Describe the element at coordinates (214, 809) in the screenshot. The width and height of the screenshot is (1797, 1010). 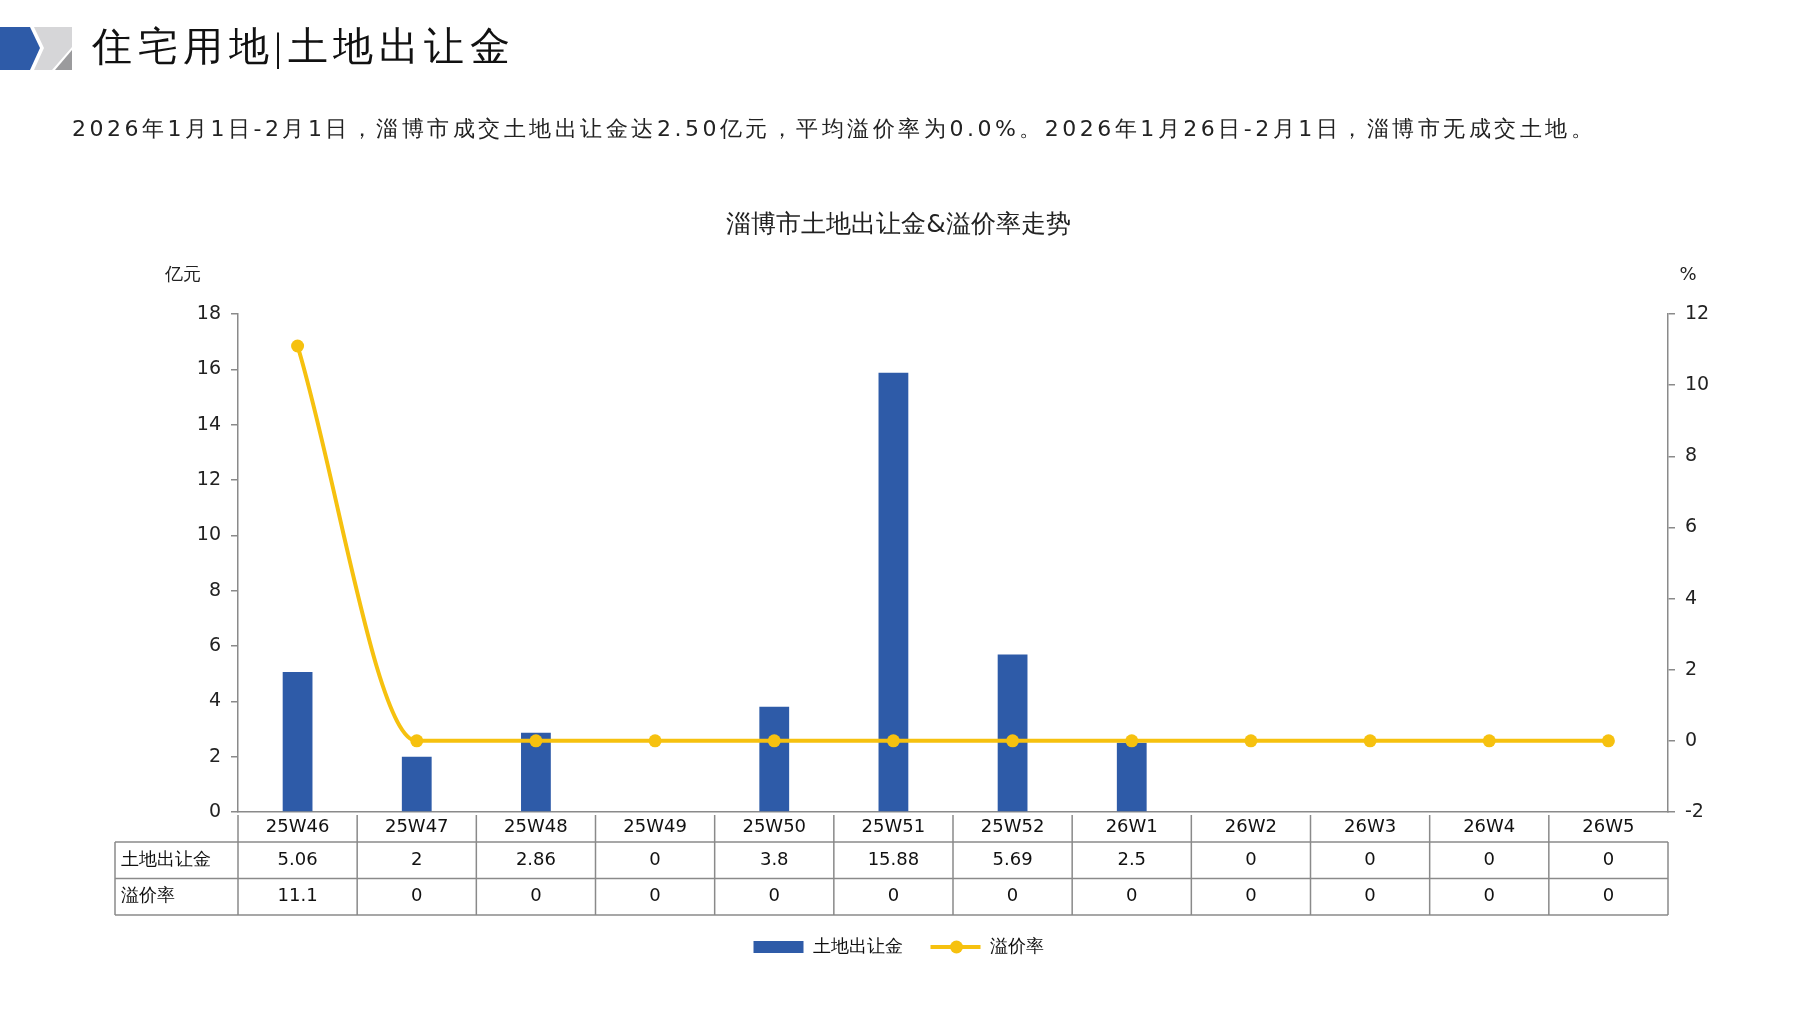
I see `y-tick-label: 0` at that location.